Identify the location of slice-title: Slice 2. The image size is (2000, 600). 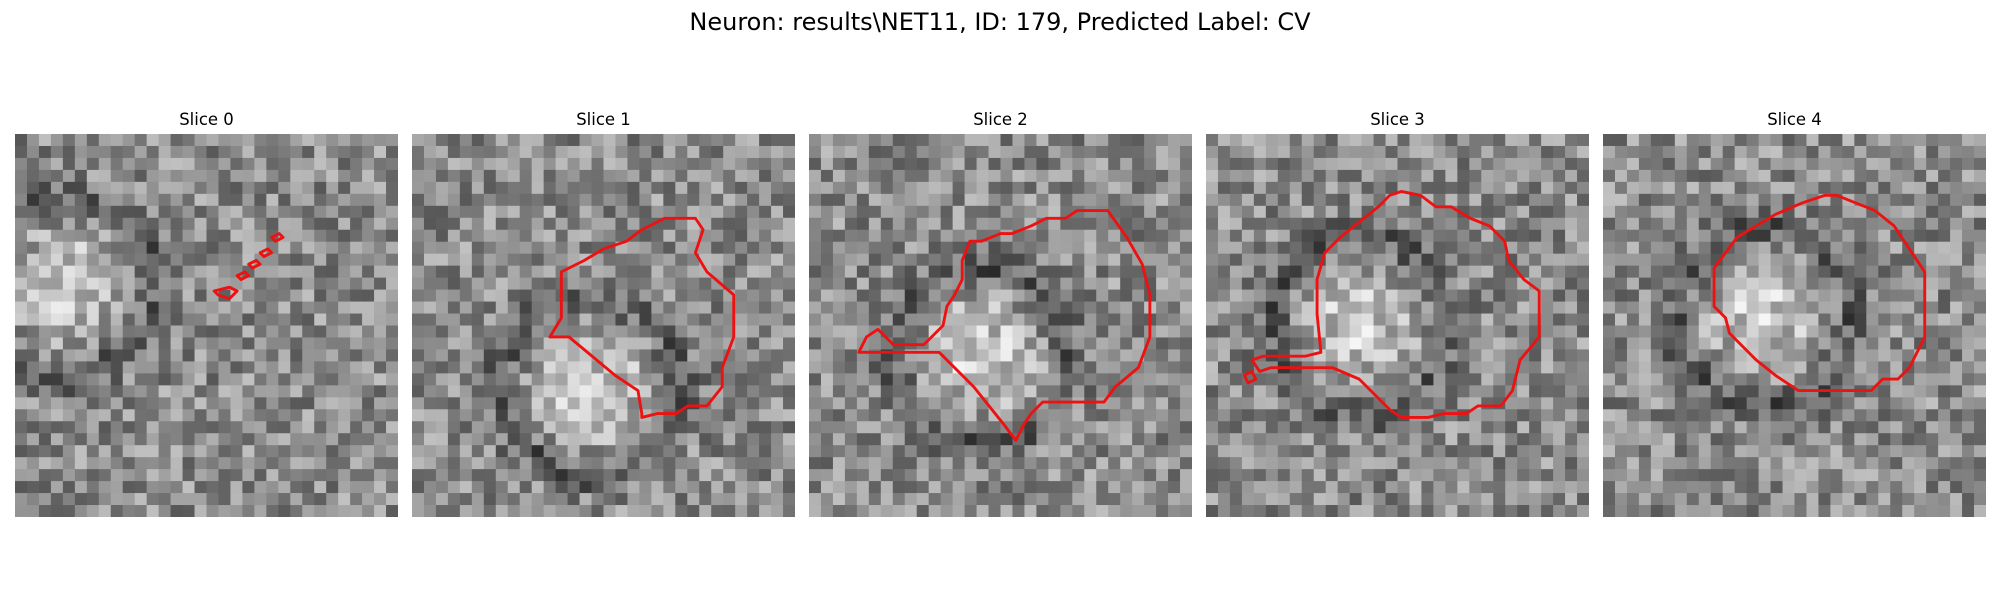
(1000, 119).